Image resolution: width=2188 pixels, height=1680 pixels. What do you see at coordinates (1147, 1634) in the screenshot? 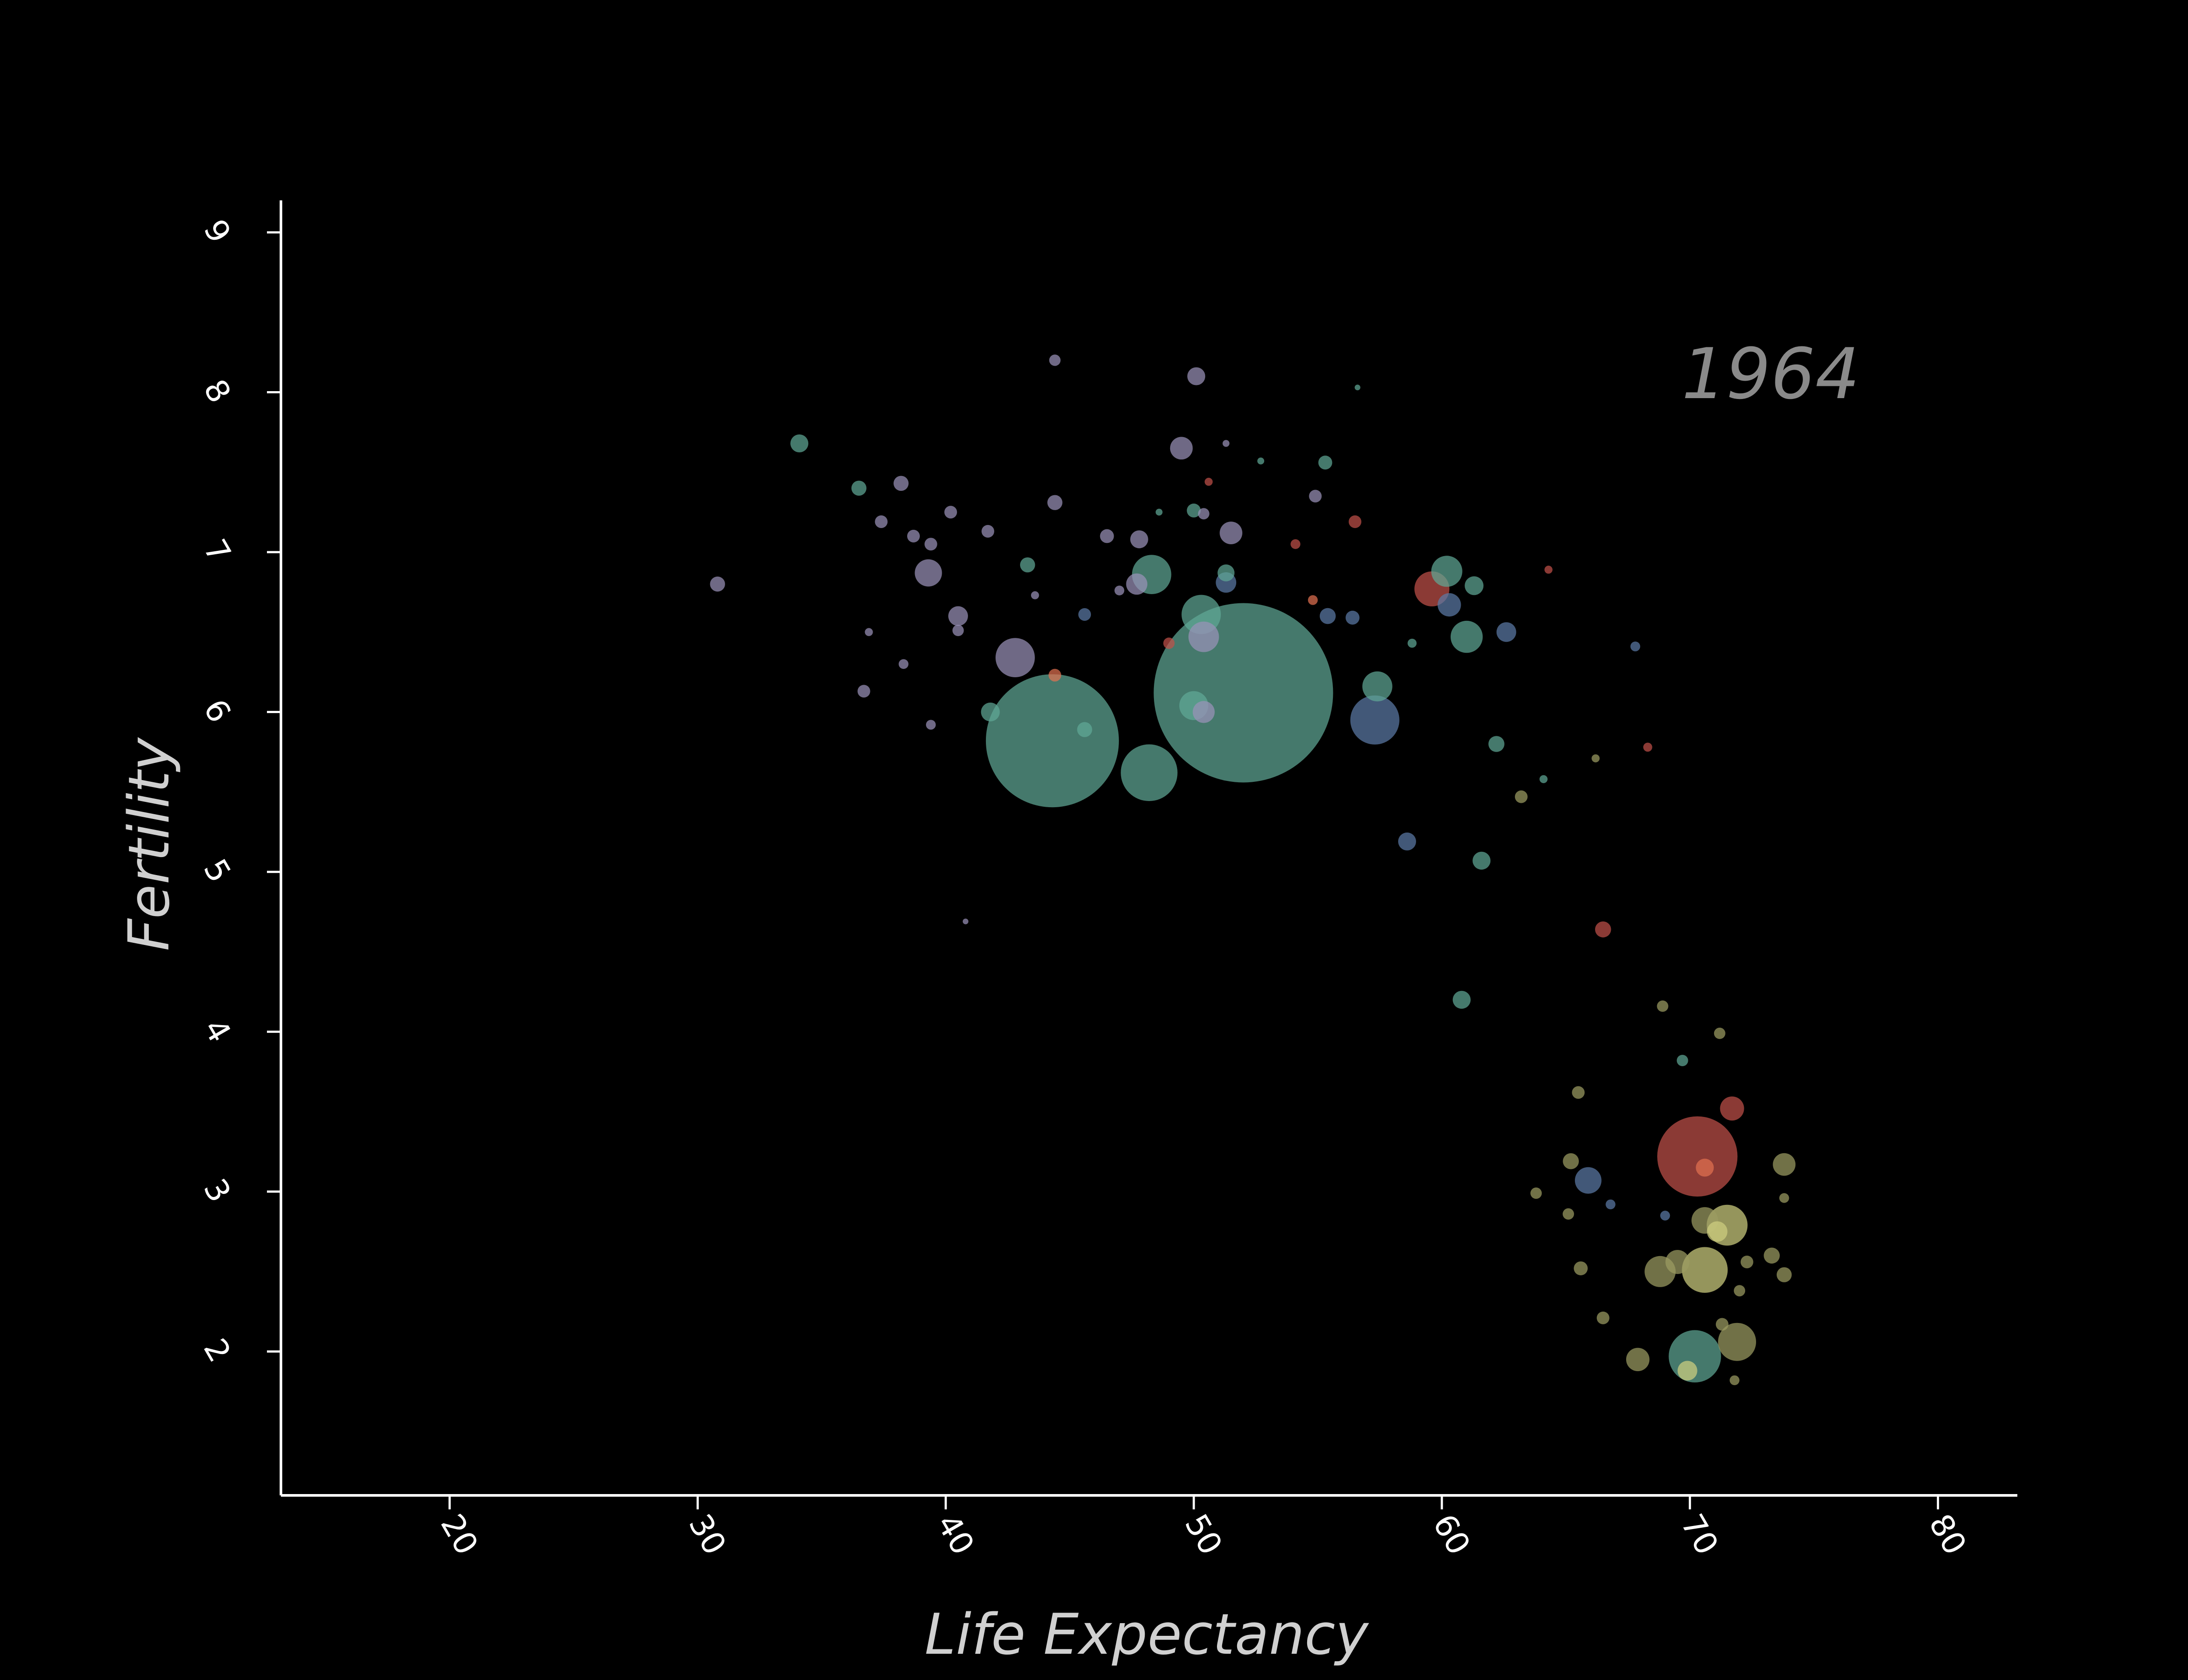
I see `x-axis-label: Life Expectancy` at bounding box center [1147, 1634].